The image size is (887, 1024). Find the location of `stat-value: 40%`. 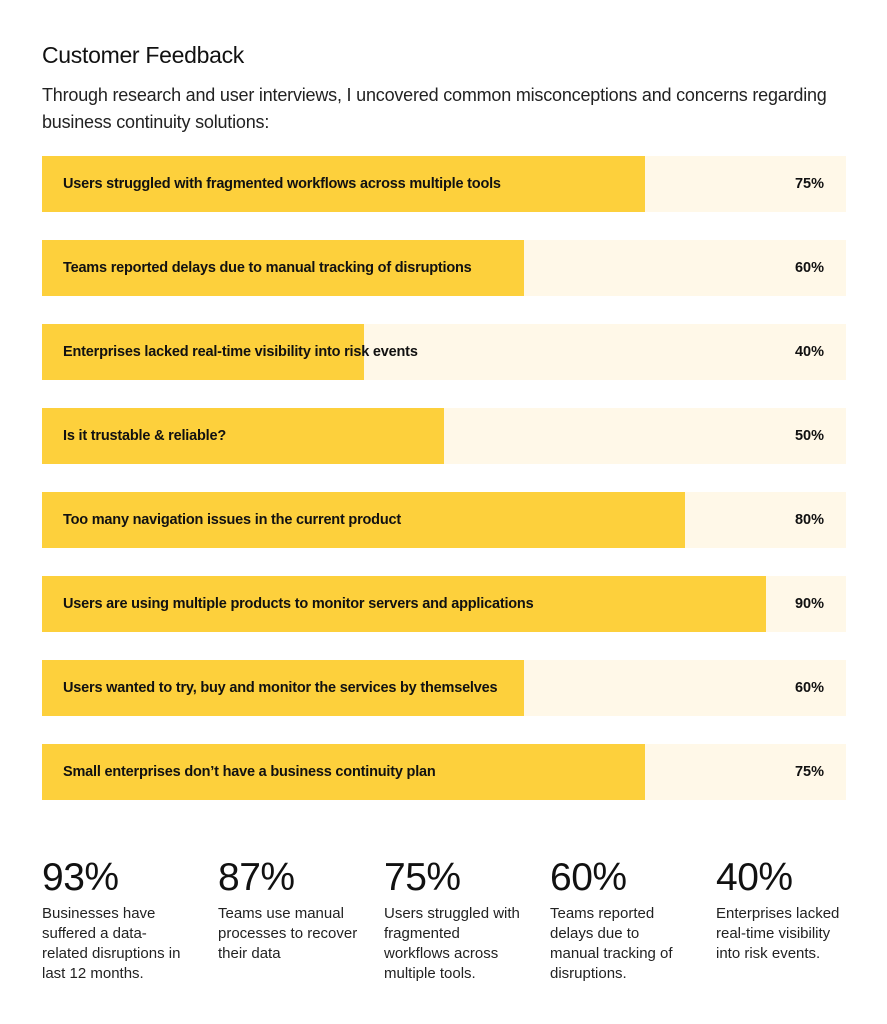

stat-value: 40% is located at coordinates (754, 877).